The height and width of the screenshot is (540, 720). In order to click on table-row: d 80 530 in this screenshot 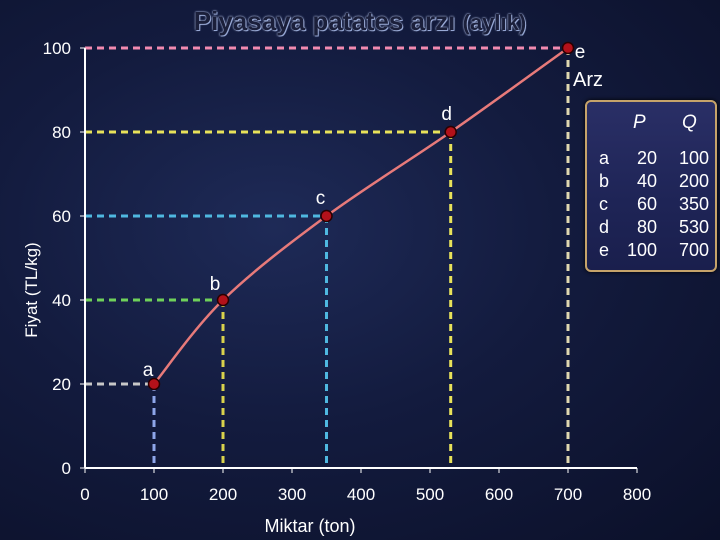, I will do `click(651, 227)`.